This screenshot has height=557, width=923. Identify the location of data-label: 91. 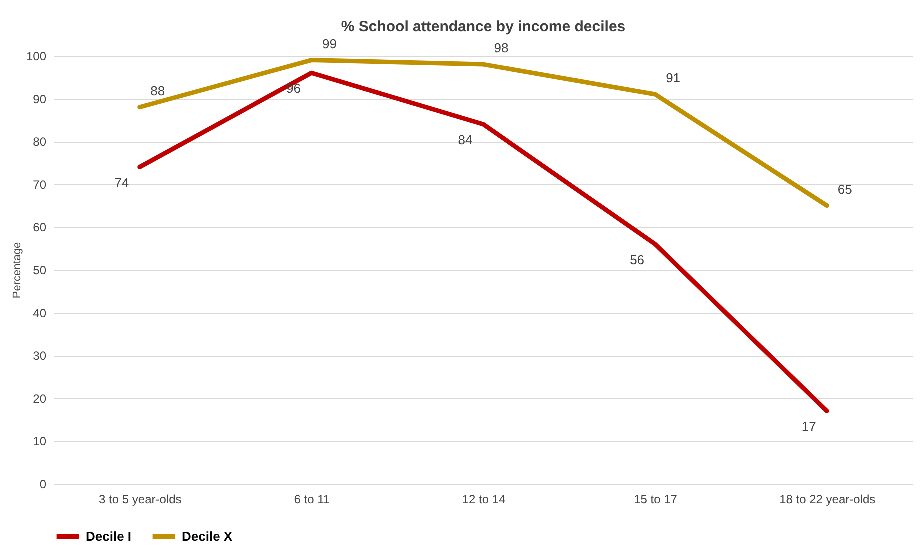
(673, 78).